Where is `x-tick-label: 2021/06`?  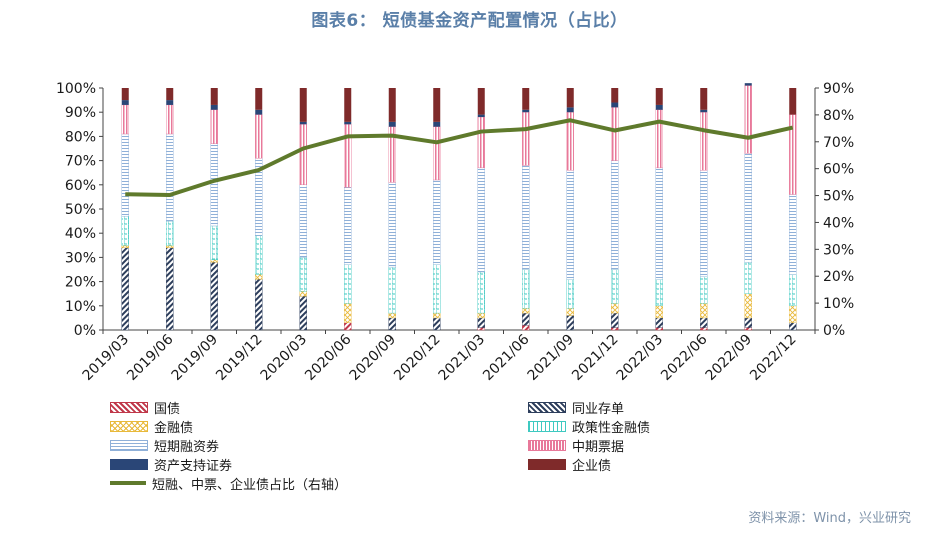 x-tick-label: 2021/06 is located at coordinates (506, 357).